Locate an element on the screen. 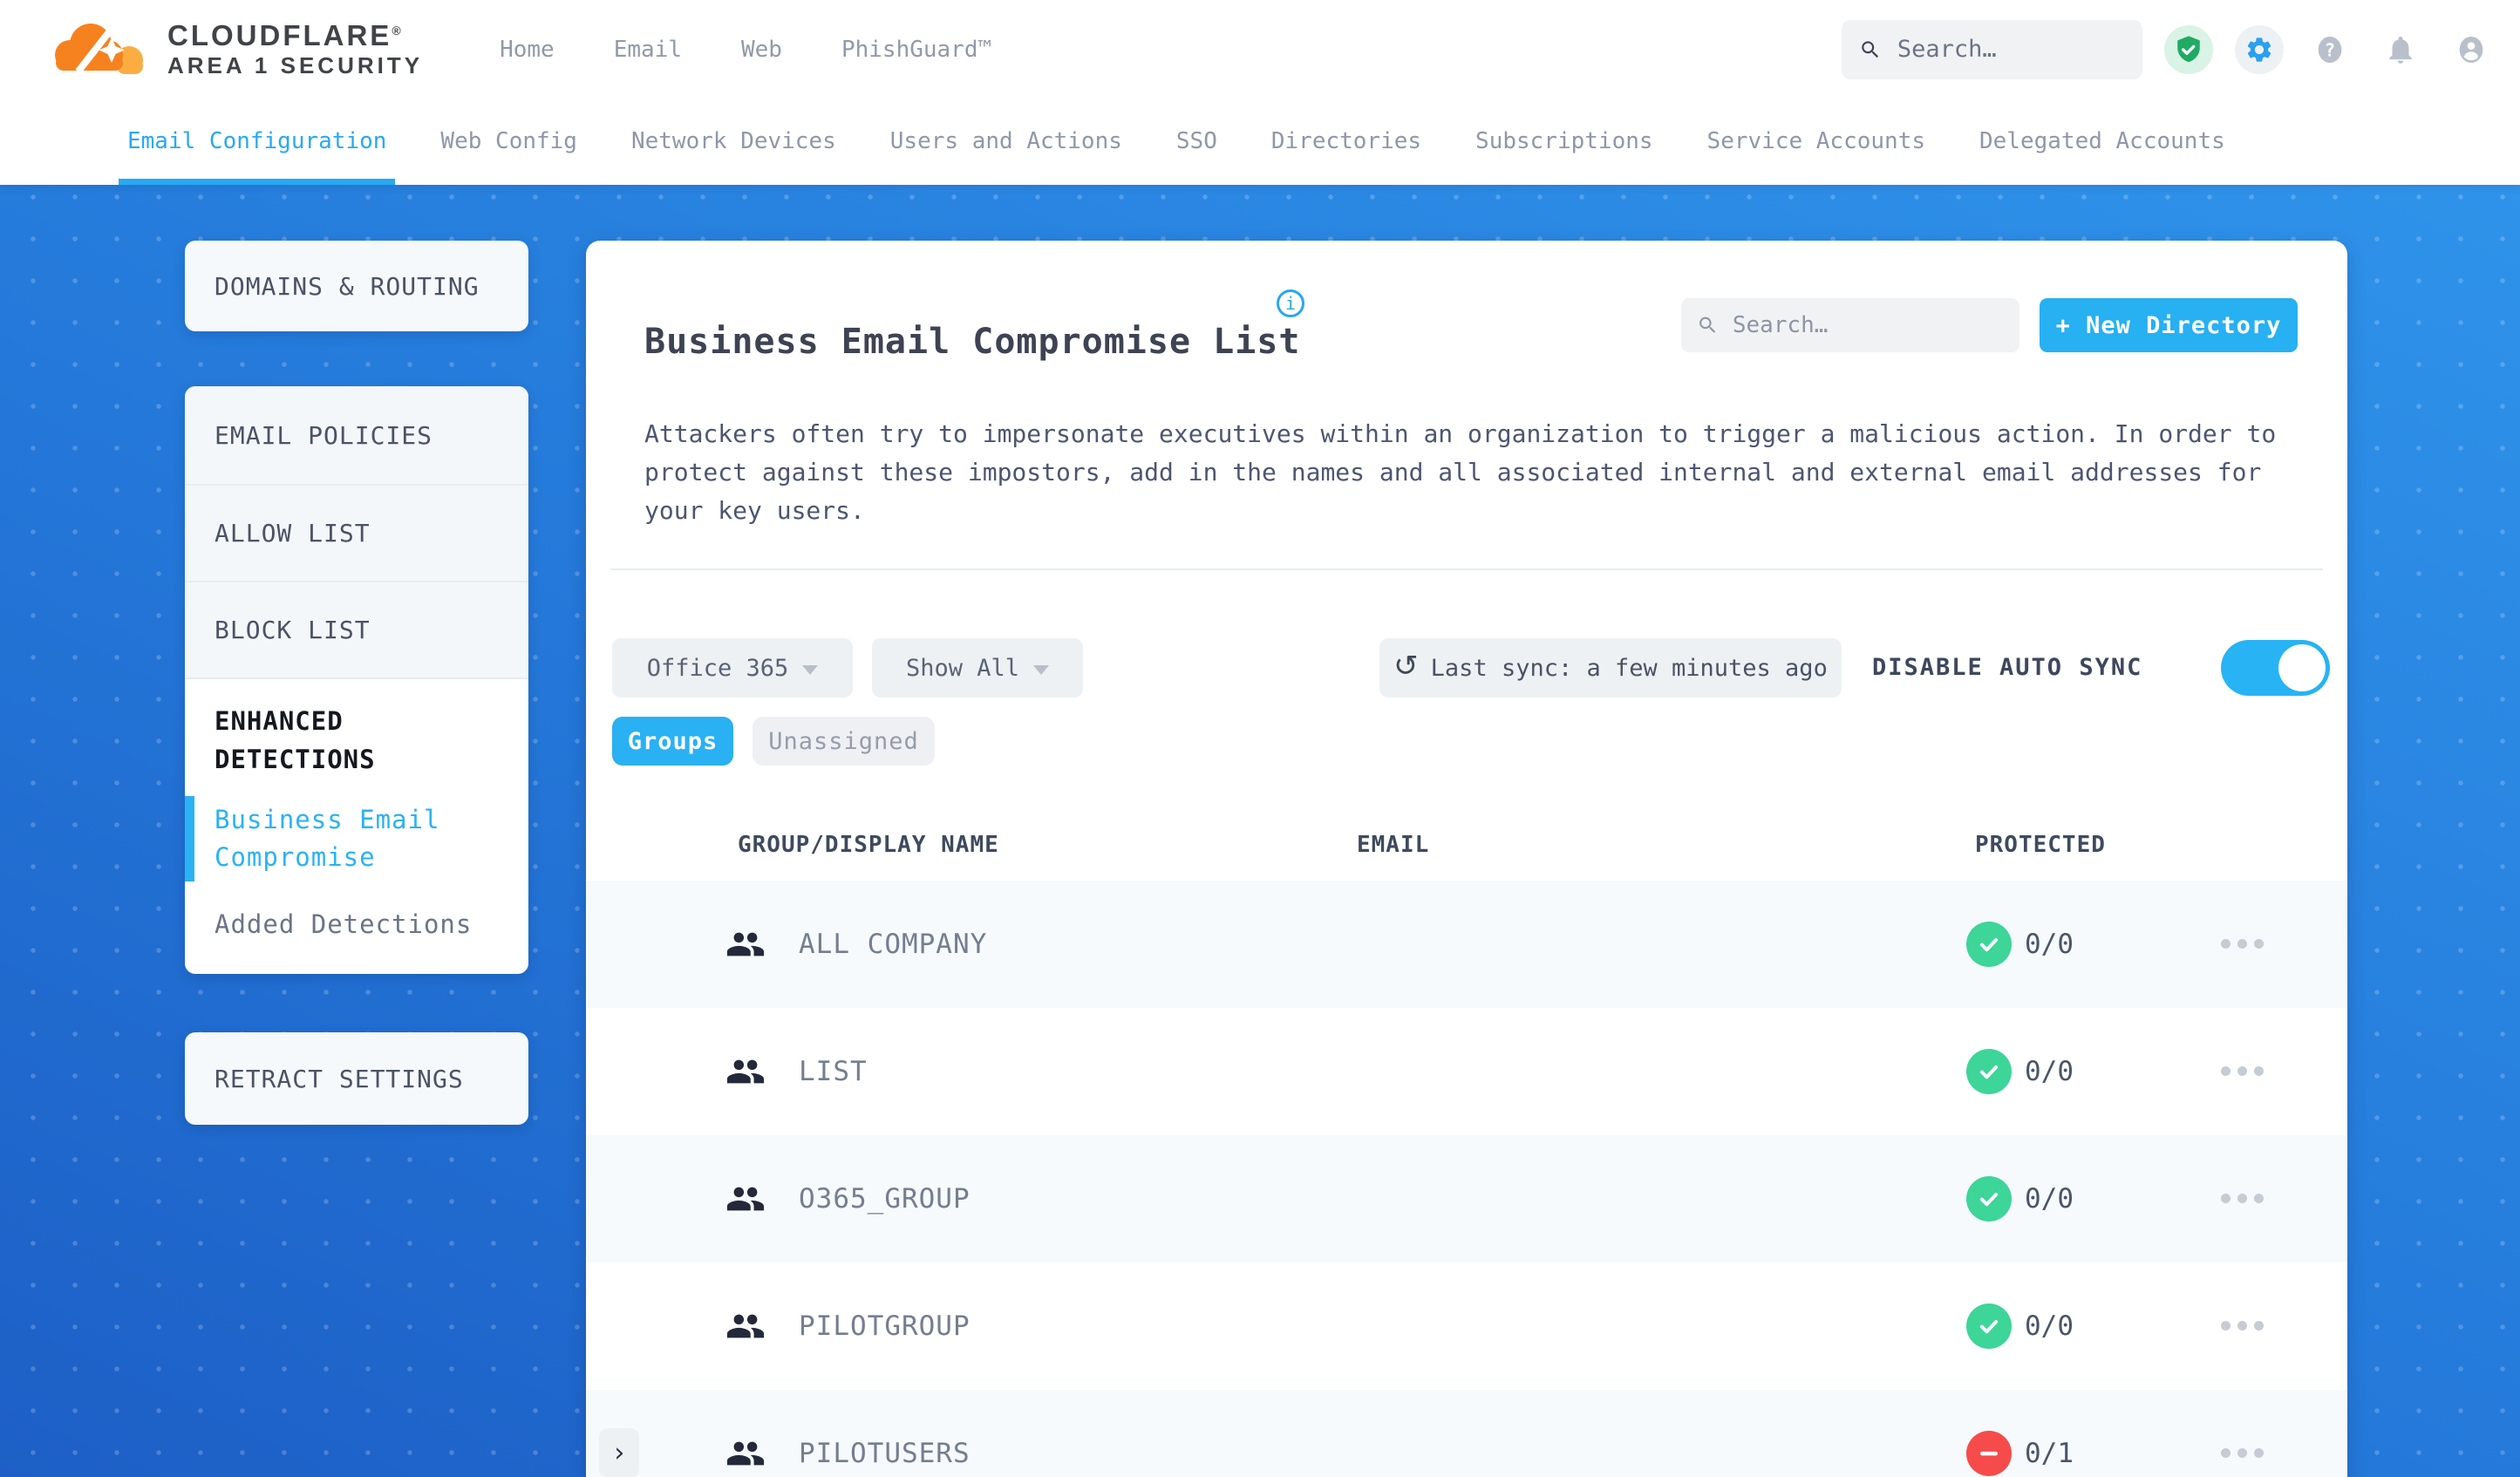  brand-name: CLOUDFLARE® is located at coordinates (285, 35).